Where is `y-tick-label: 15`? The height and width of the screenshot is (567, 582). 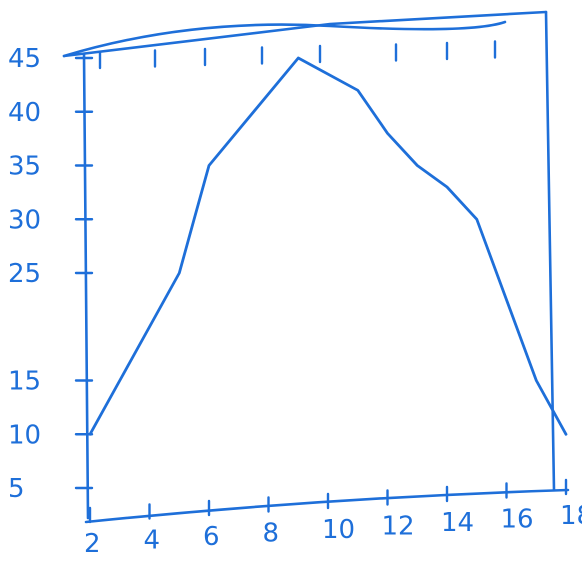 y-tick-label: 15 is located at coordinates (24, 382).